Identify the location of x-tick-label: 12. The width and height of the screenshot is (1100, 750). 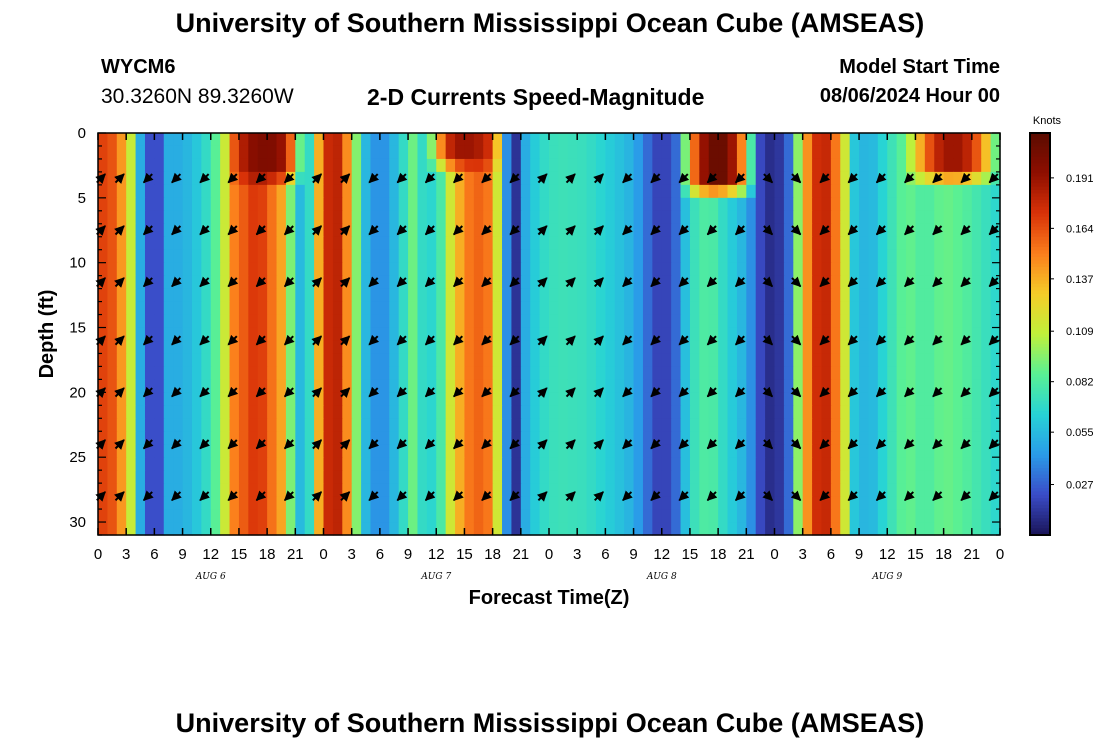
(887, 554).